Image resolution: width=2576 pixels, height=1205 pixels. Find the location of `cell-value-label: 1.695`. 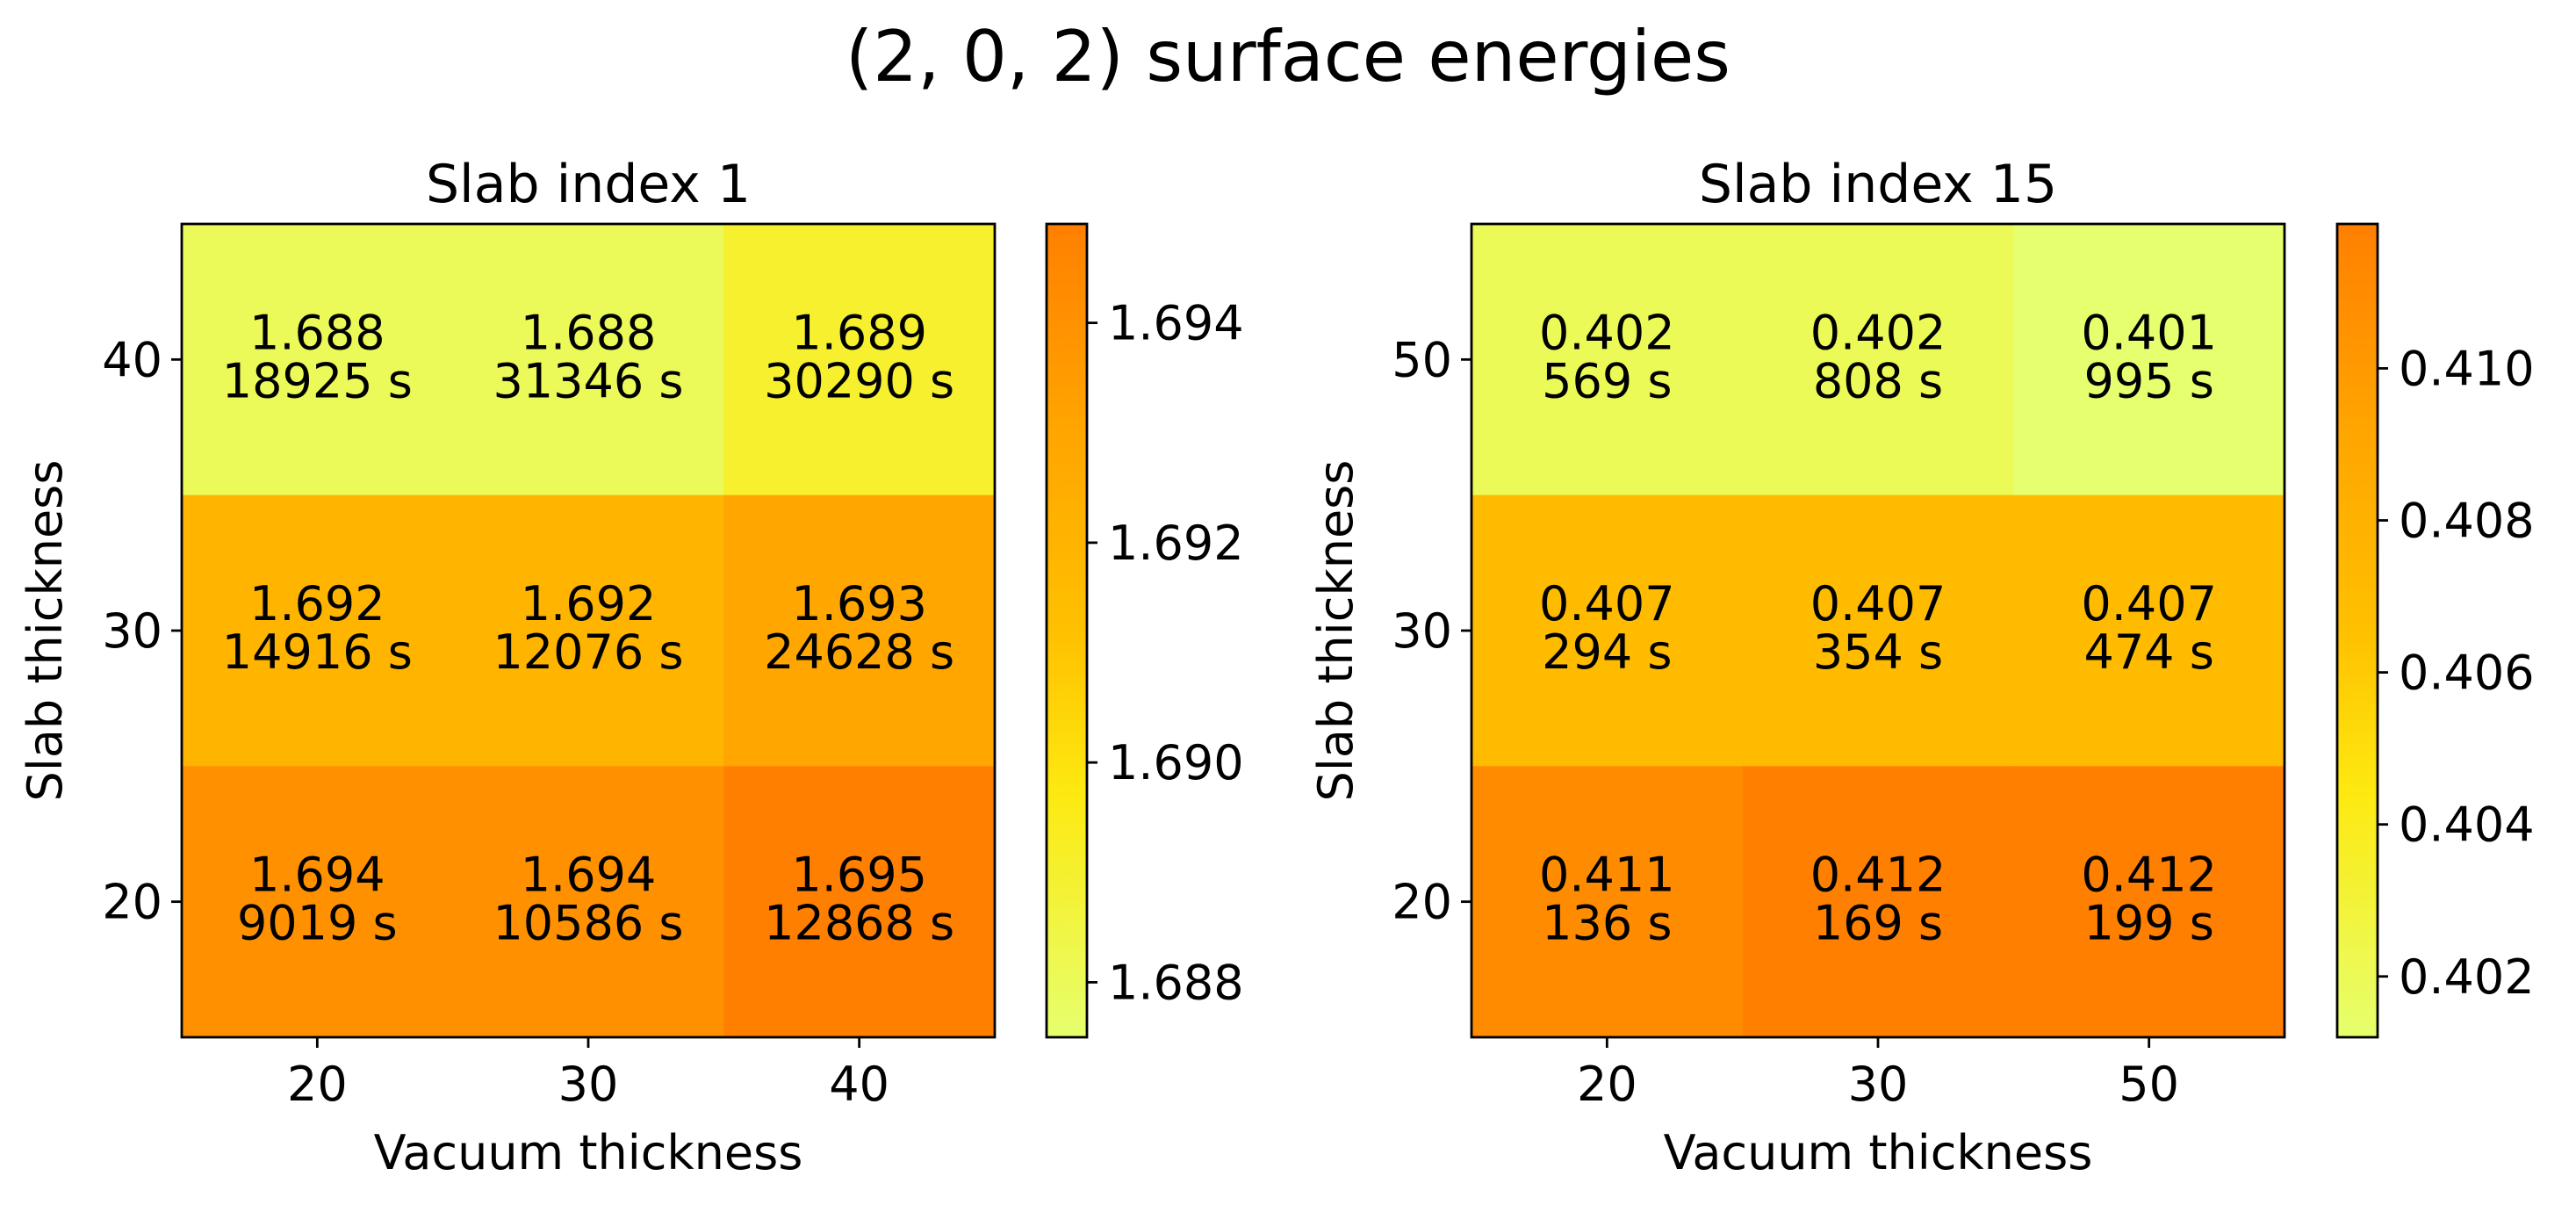

cell-value-label: 1.695 is located at coordinates (859, 875).